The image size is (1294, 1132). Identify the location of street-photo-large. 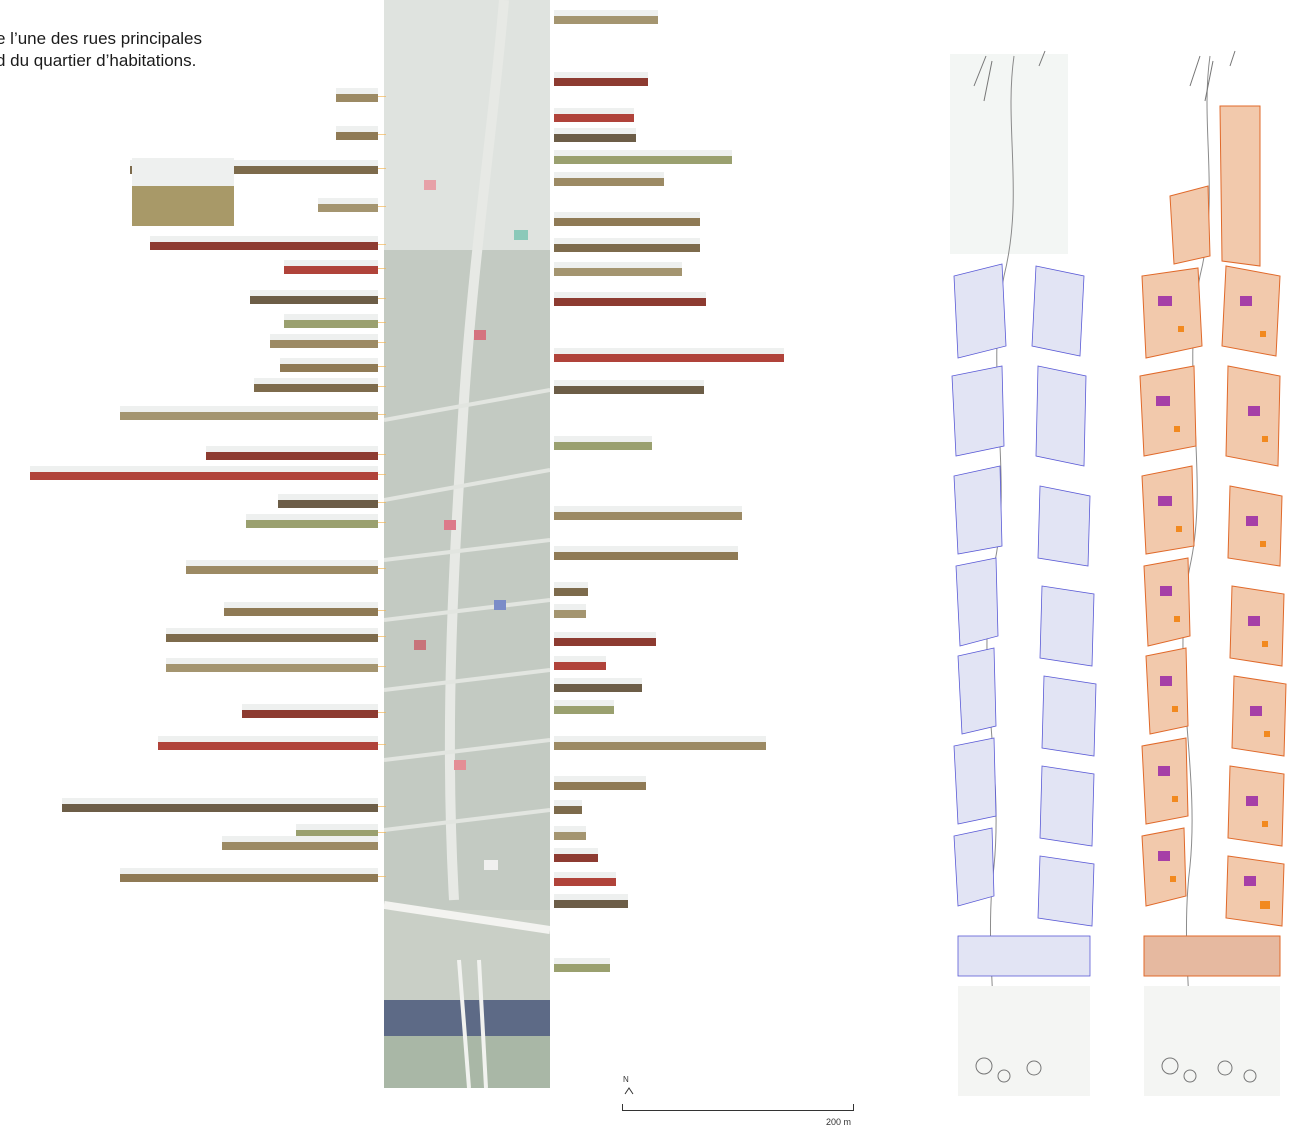
(183, 192).